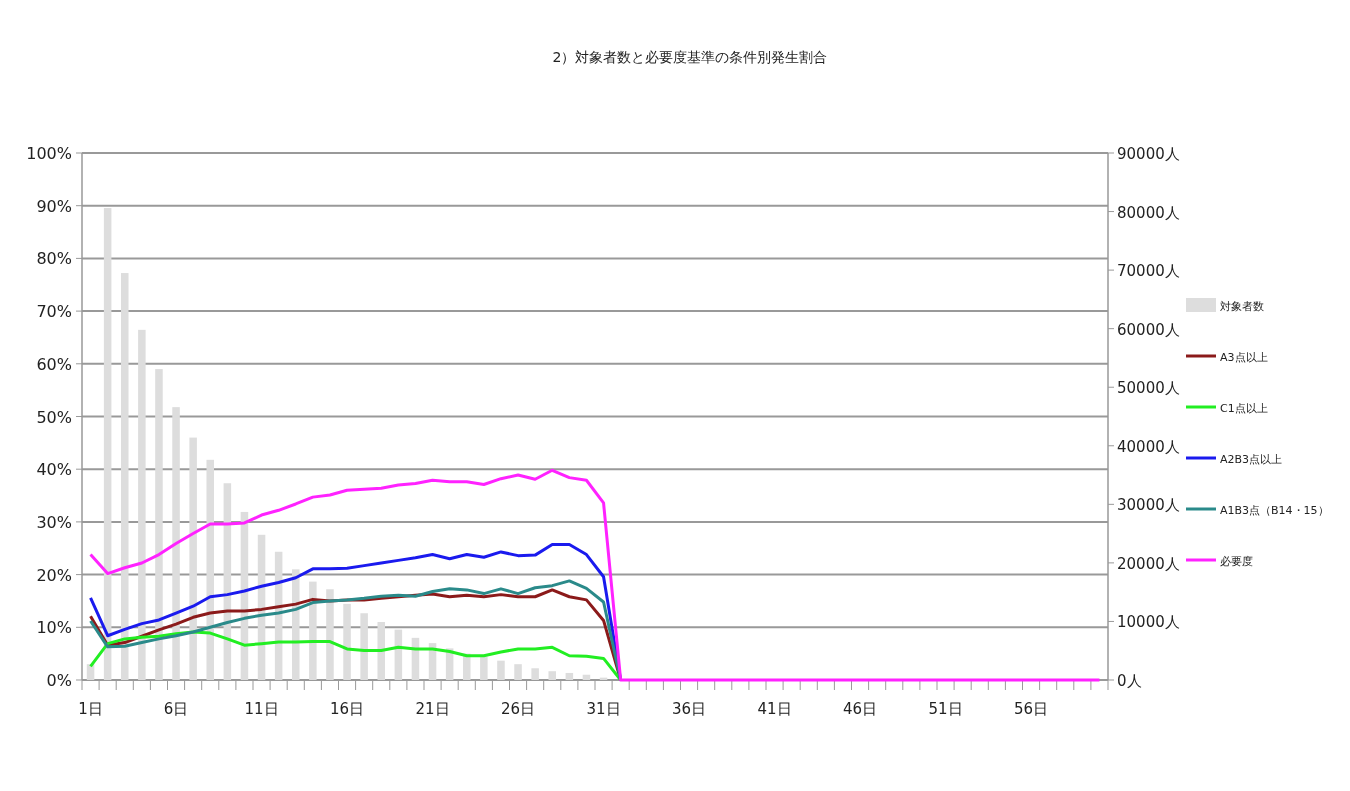  I want to click on y-tick-label: 0%, so click(59, 680).